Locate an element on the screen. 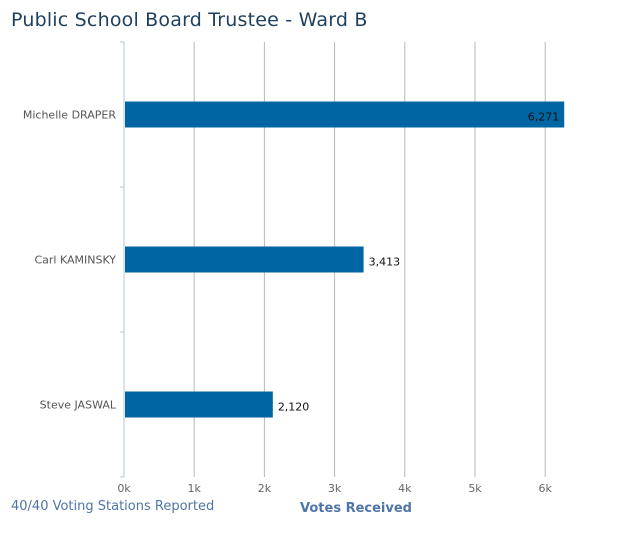 This screenshot has height=533, width=640. data-label: 3,413 is located at coordinates (385, 262).